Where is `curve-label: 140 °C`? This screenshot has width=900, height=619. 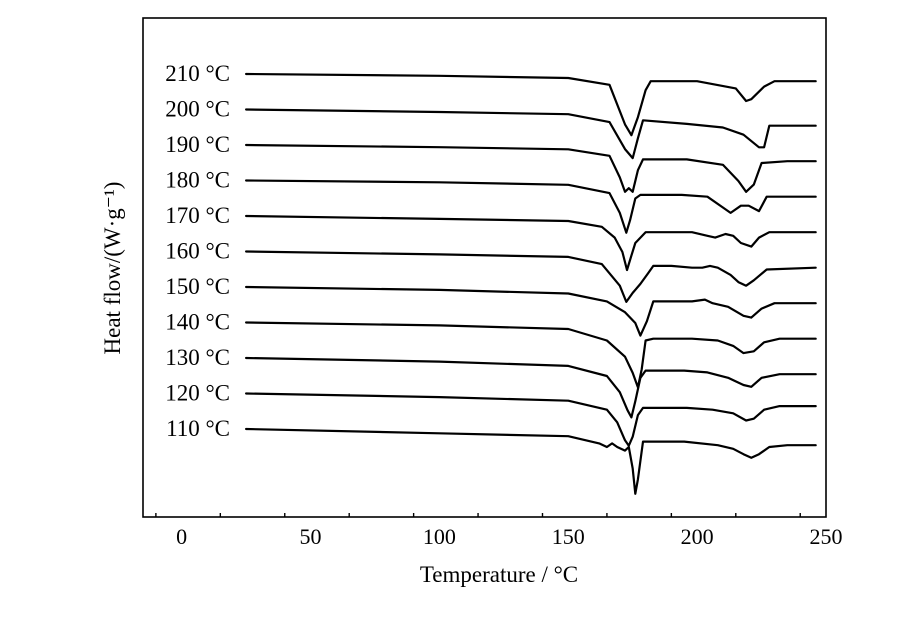
curve-label: 140 °C is located at coordinates (197, 322).